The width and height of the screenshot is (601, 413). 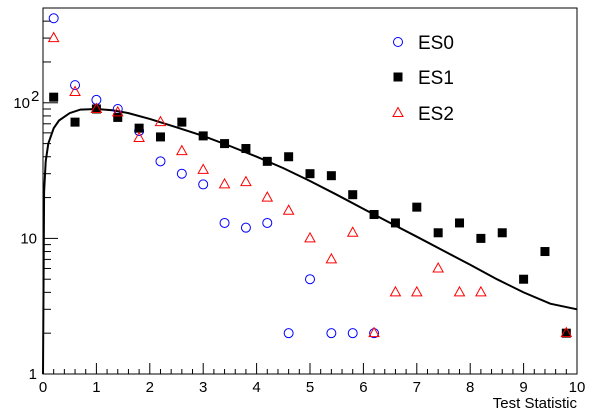 I want to click on legend: ES0 ES1 ES2, so click(x=423, y=79).